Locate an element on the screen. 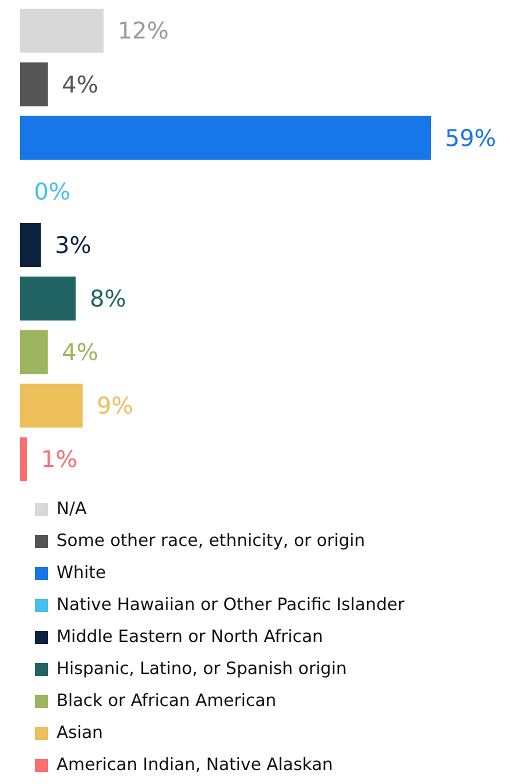 This screenshot has height=784, width=510. legend-label: Black or African American is located at coordinates (166, 700).